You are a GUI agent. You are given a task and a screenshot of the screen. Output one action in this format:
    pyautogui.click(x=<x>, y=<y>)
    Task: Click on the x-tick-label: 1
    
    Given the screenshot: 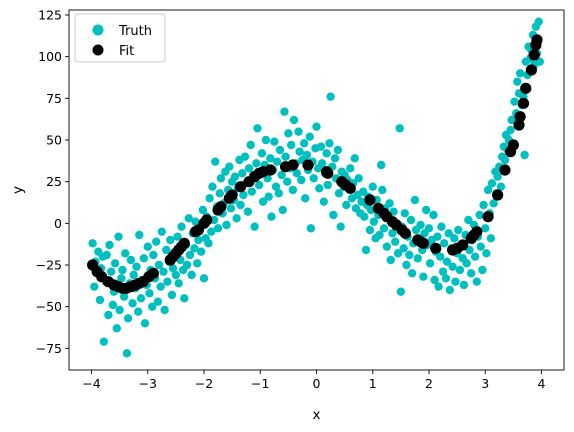 What is the action you would take?
    pyautogui.click(x=373, y=383)
    